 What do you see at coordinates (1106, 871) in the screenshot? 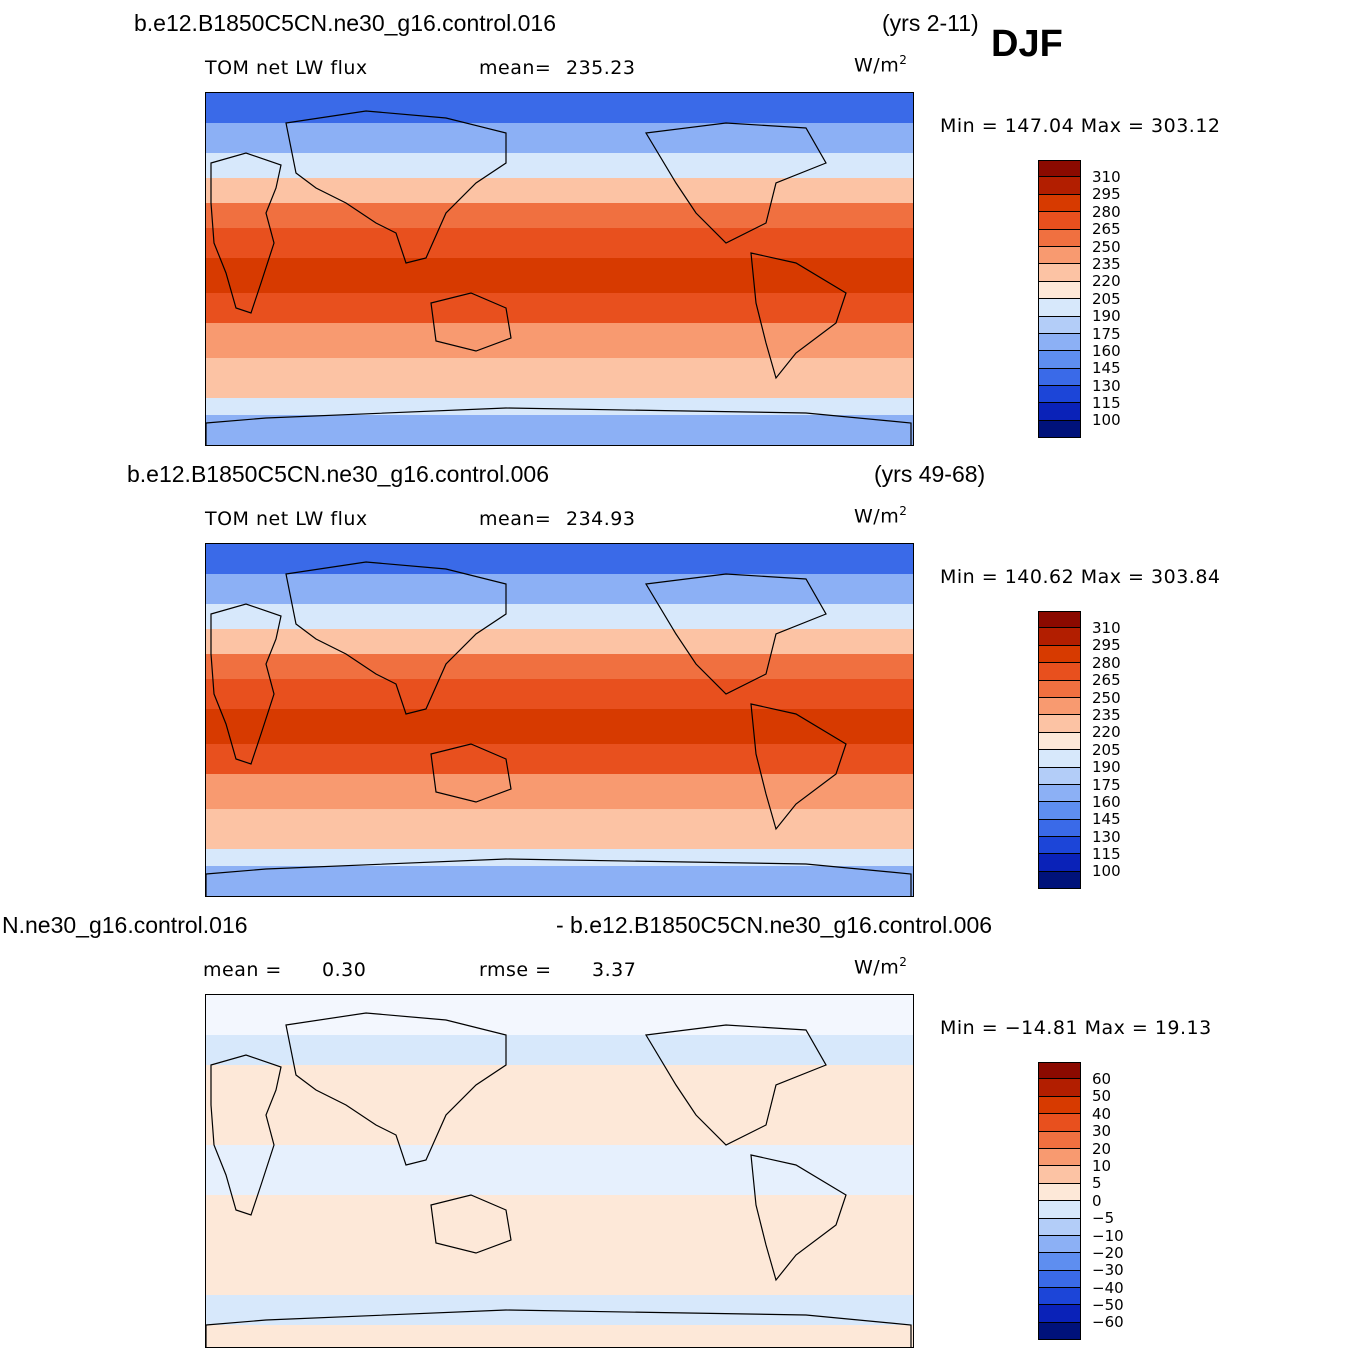
I see `colorbar-2-label: 100` at bounding box center [1106, 871].